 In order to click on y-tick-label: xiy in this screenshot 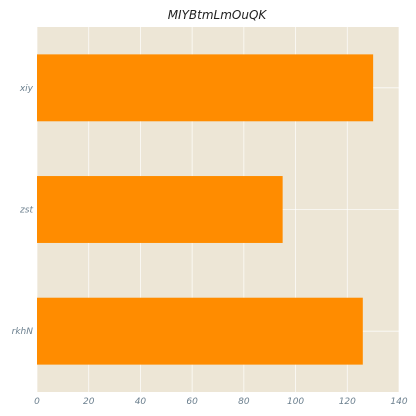, I will do `click(26, 89)`.